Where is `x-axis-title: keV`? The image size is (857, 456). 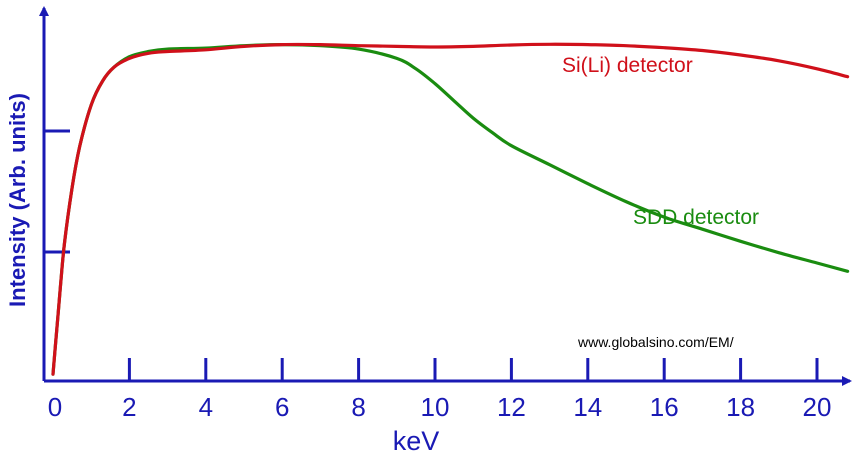
x-axis-title: keV is located at coordinates (416, 441).